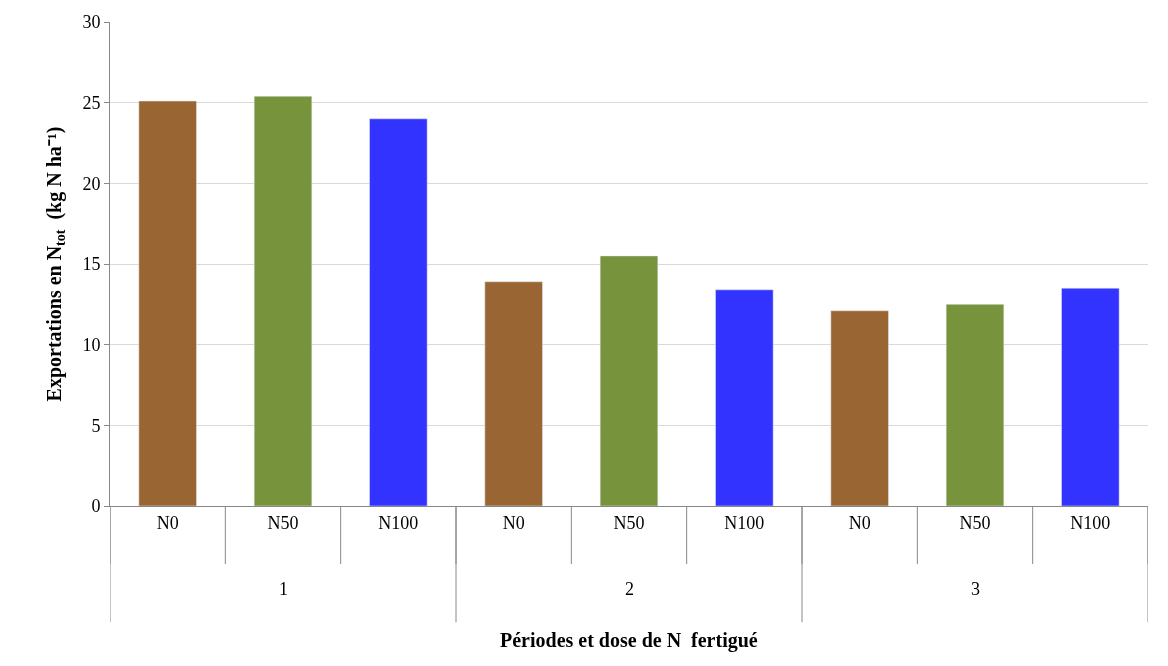 This screenshot has width=1168, height=666. What do you see at coordinates (91, 102) in the screenshot?
I see `y-tick-label: 25` at bounding box center [91, 102].